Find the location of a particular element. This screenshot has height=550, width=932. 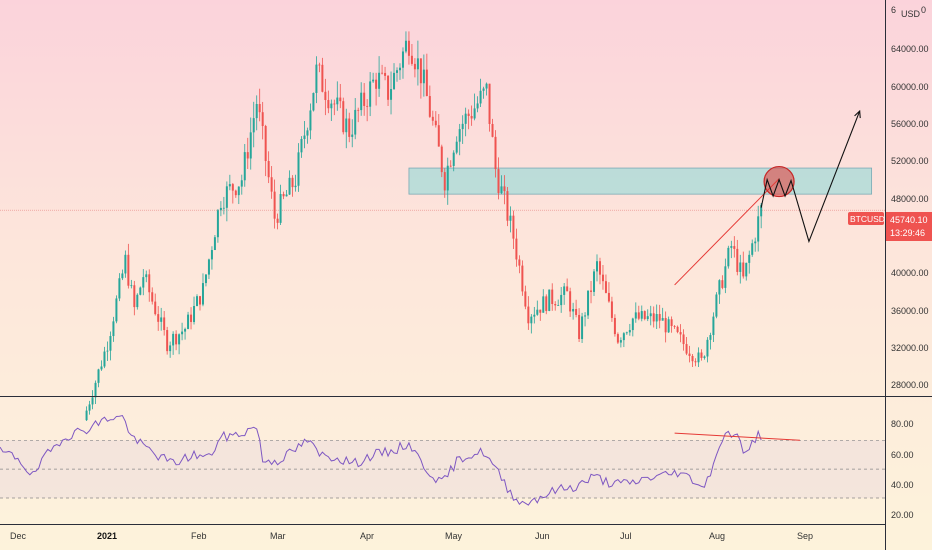

time-tick: Apr is located at coordinates (367, 536).